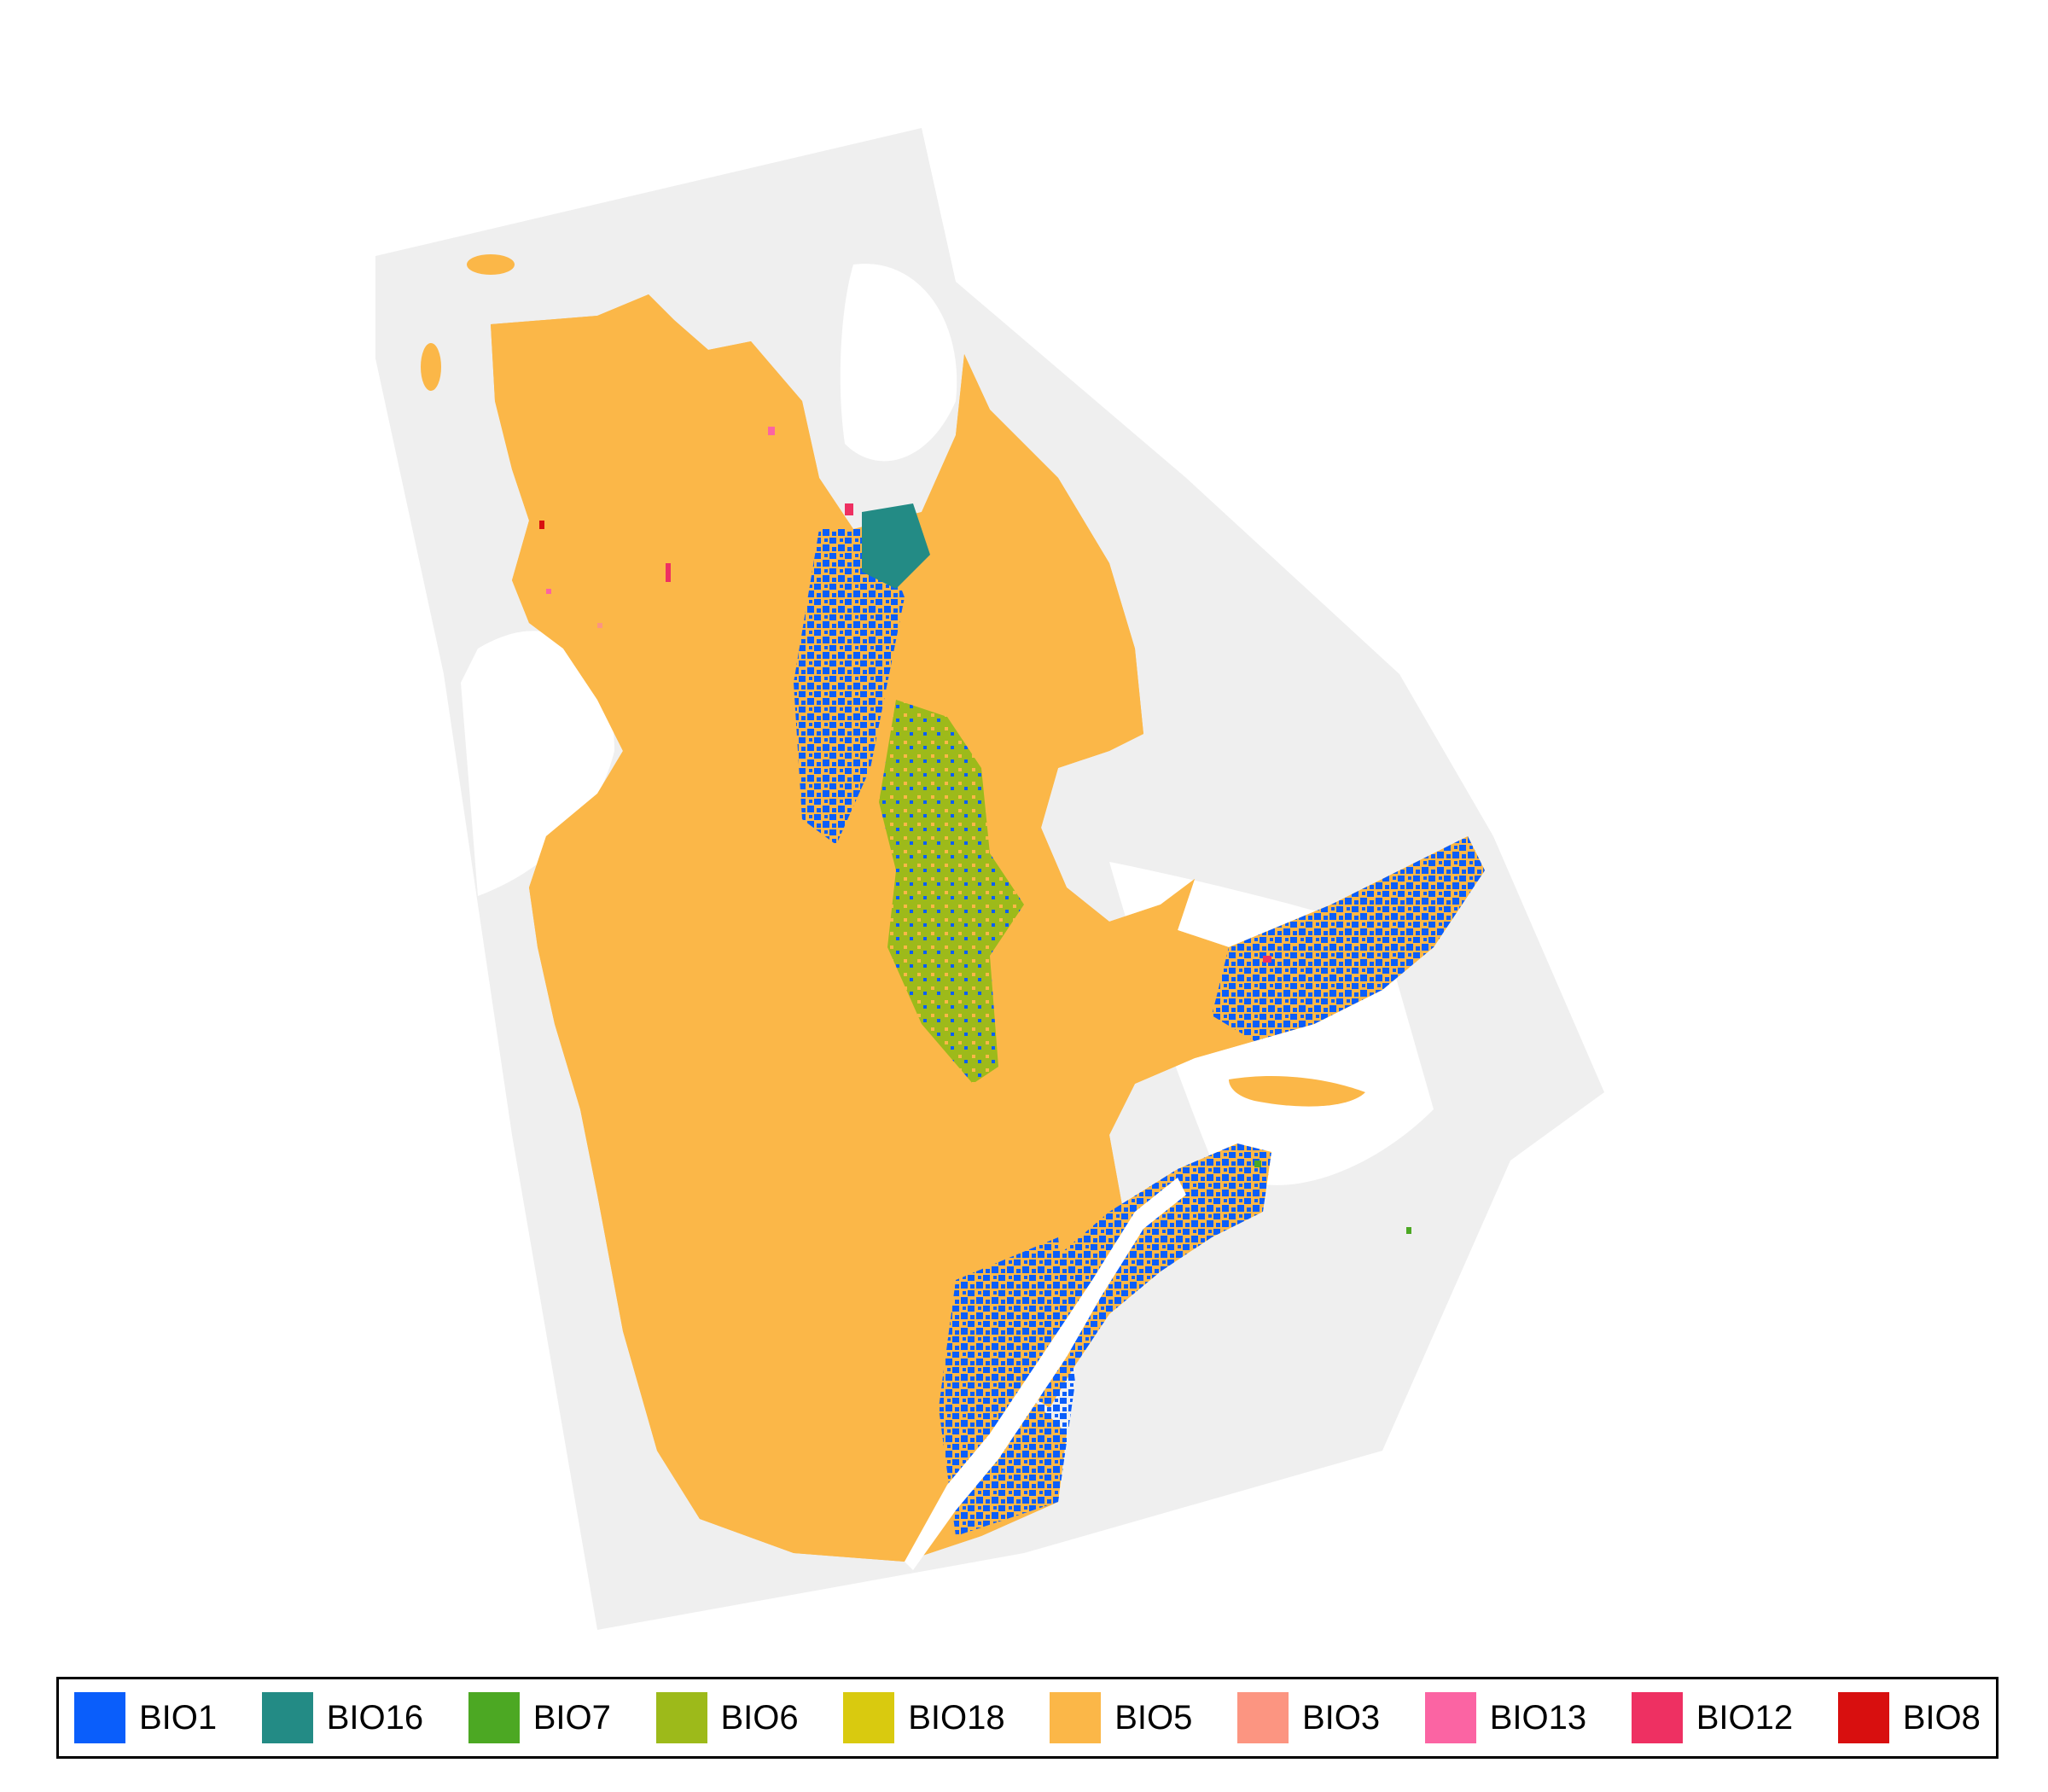 Image resolution: width=2048 pixels, height=1792 pixels. I want to click on legend-label: BIO7, so click(571, 1717).